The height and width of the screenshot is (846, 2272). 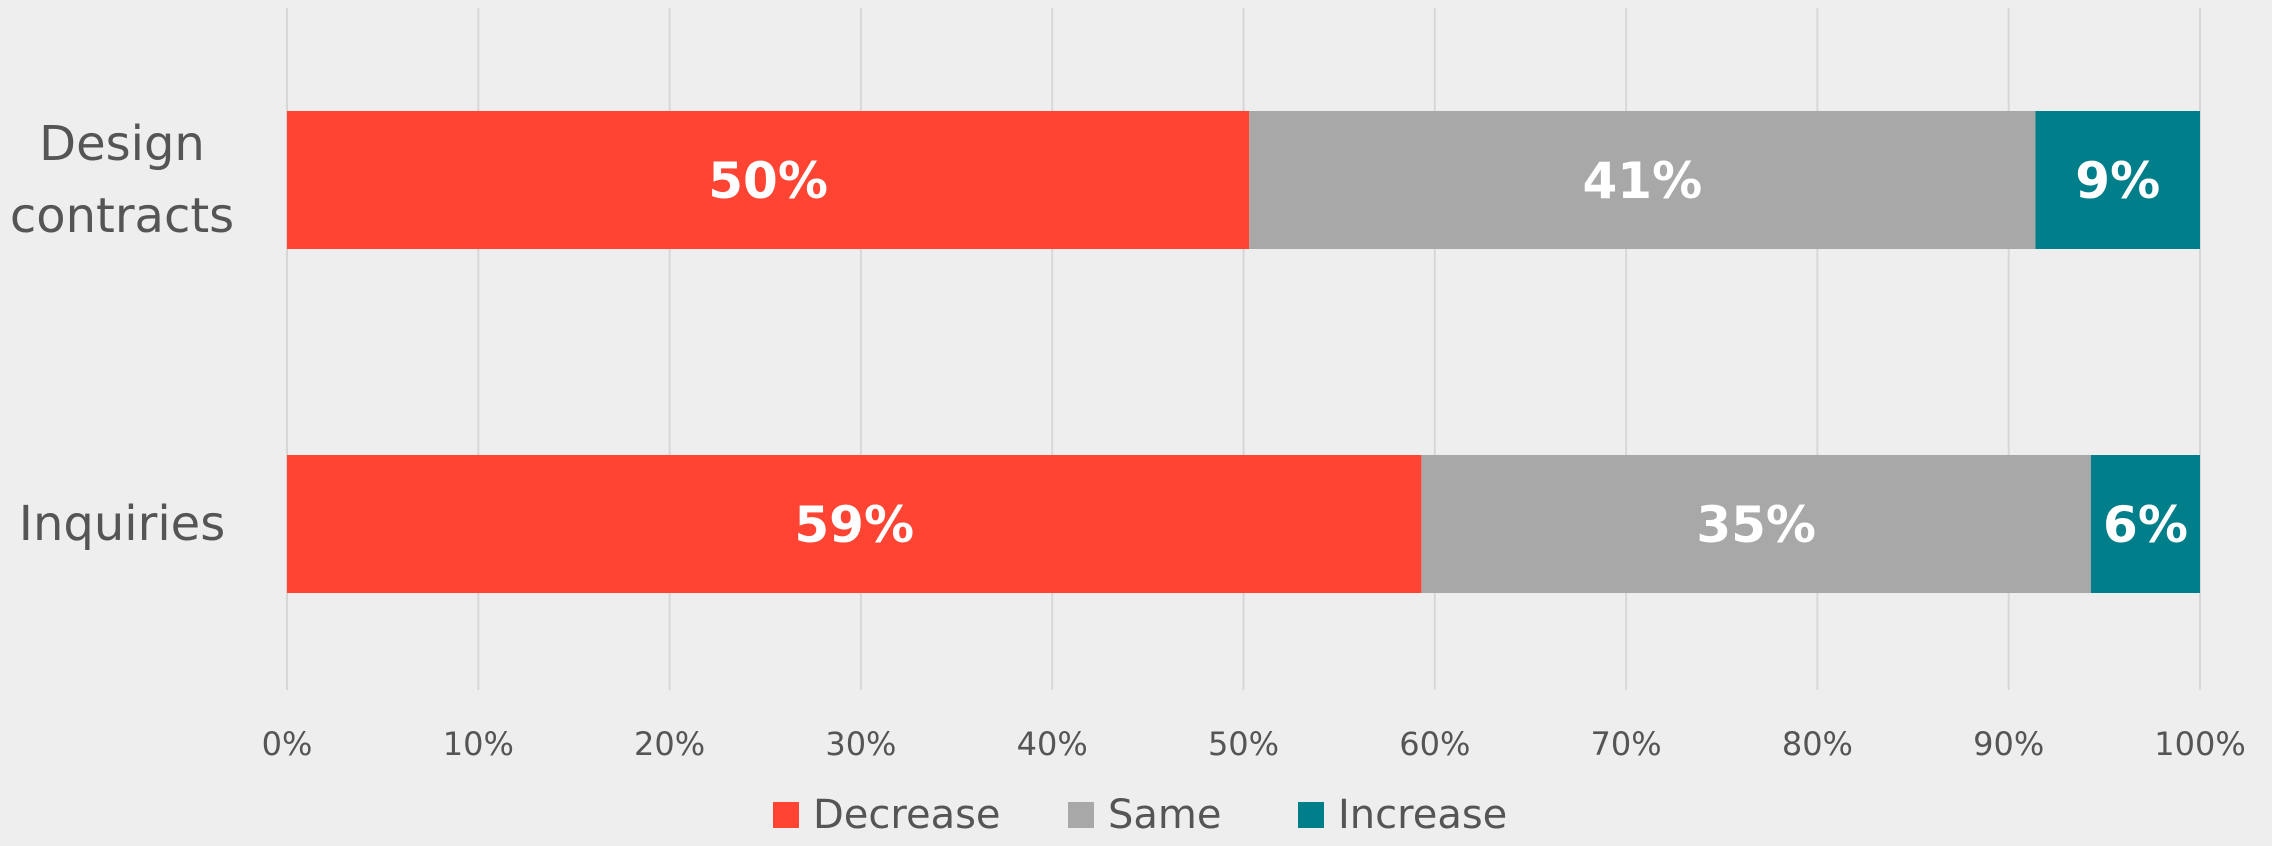 I want to click on x-tick-label: 30%, so click(x=860, y=744).